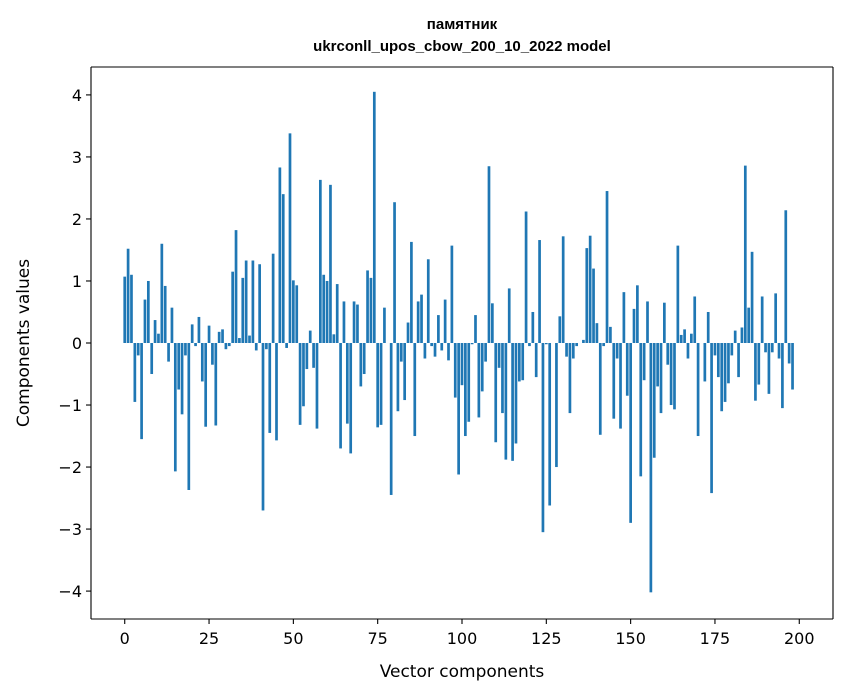  What do you see at coordinates (125, 638) in the screenshot?
I see `x-tick-label: 0` at bounding box center [125, 638].